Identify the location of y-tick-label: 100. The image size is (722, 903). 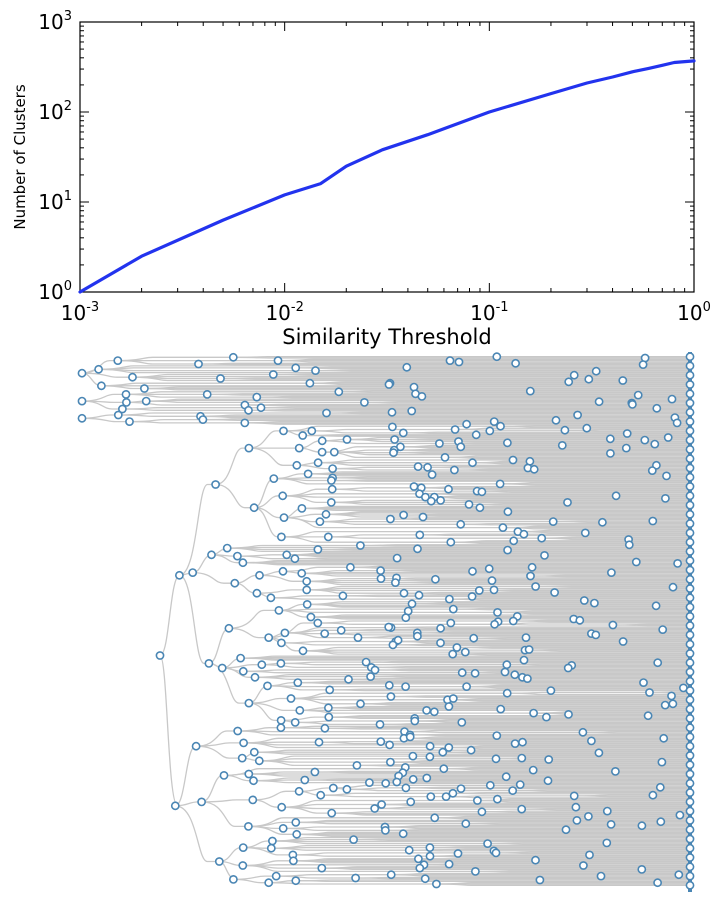
(55, 291).